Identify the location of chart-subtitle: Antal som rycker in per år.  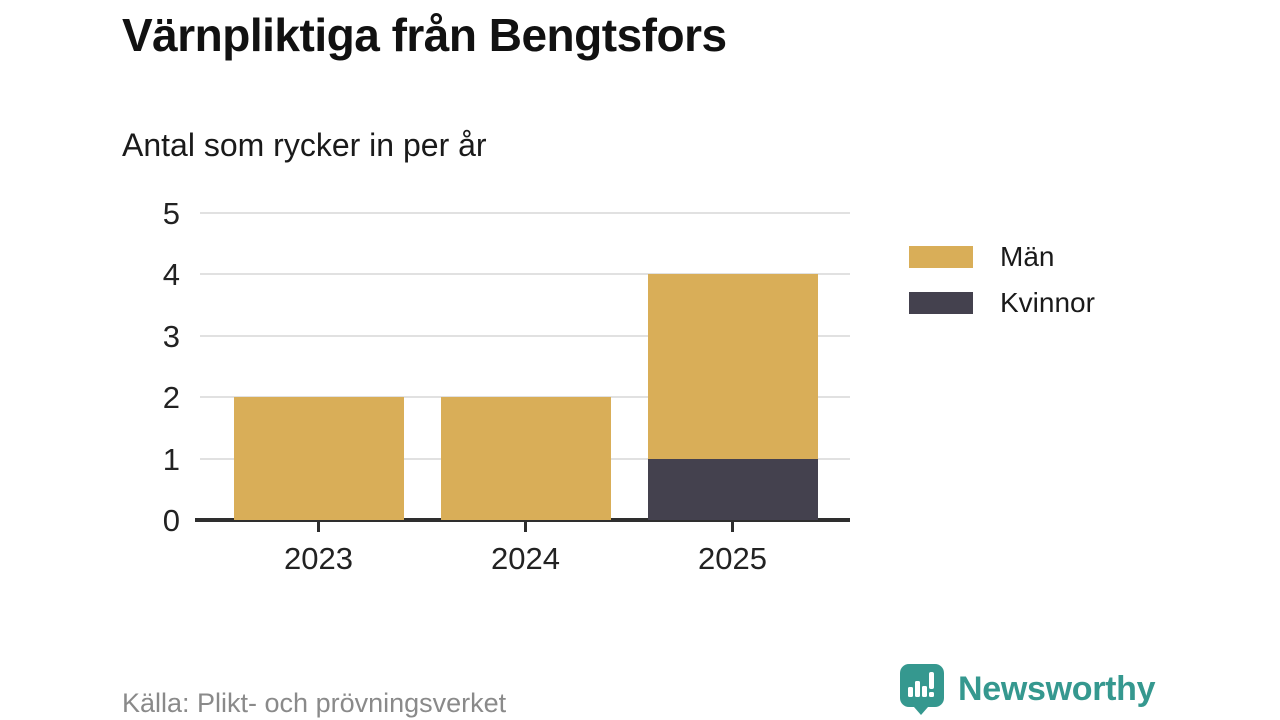
(304, 145).